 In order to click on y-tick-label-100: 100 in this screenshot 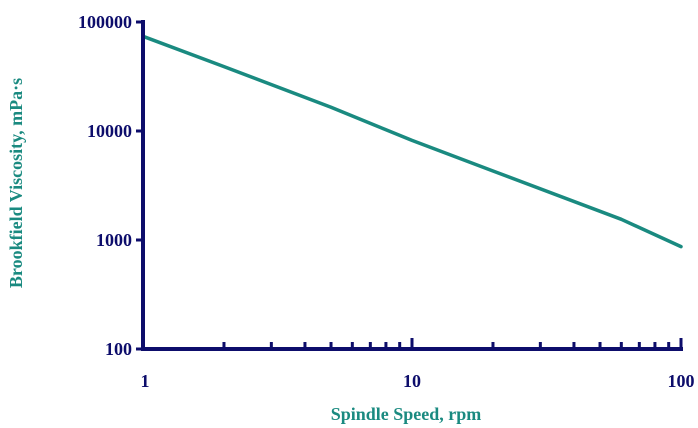, I will do `click(118, 349)`.